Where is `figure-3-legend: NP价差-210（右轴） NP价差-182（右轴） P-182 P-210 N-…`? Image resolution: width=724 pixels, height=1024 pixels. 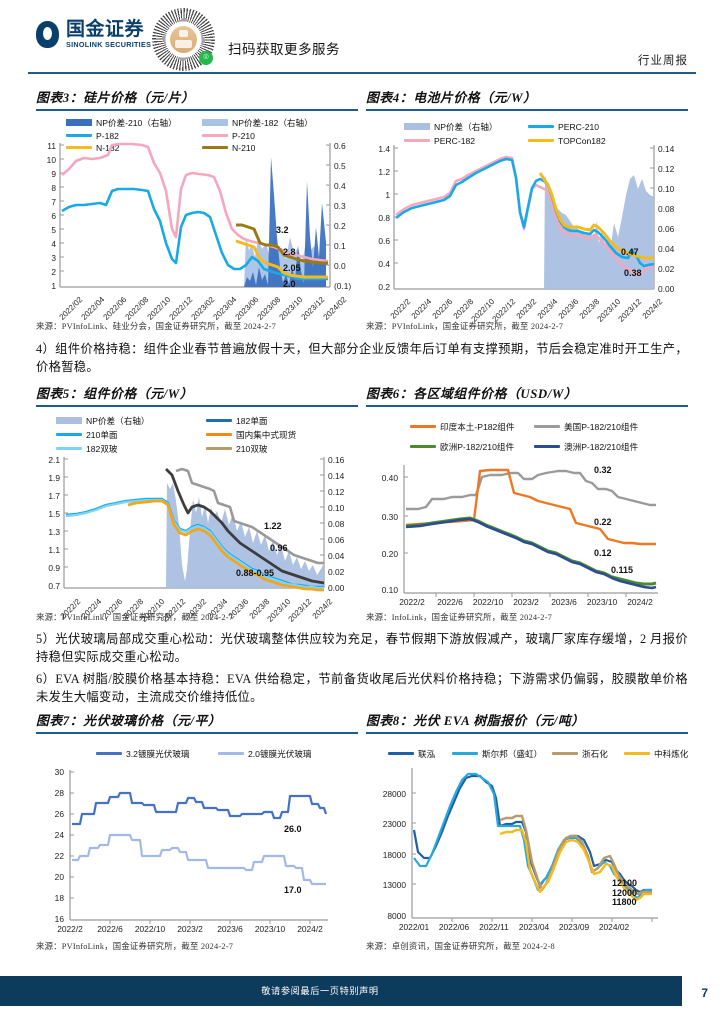 figure-3-legend: NP价差-210（右轴） NP价差-182（右轴） P-182 P-210 N-… is located at coordinates (227, 135).